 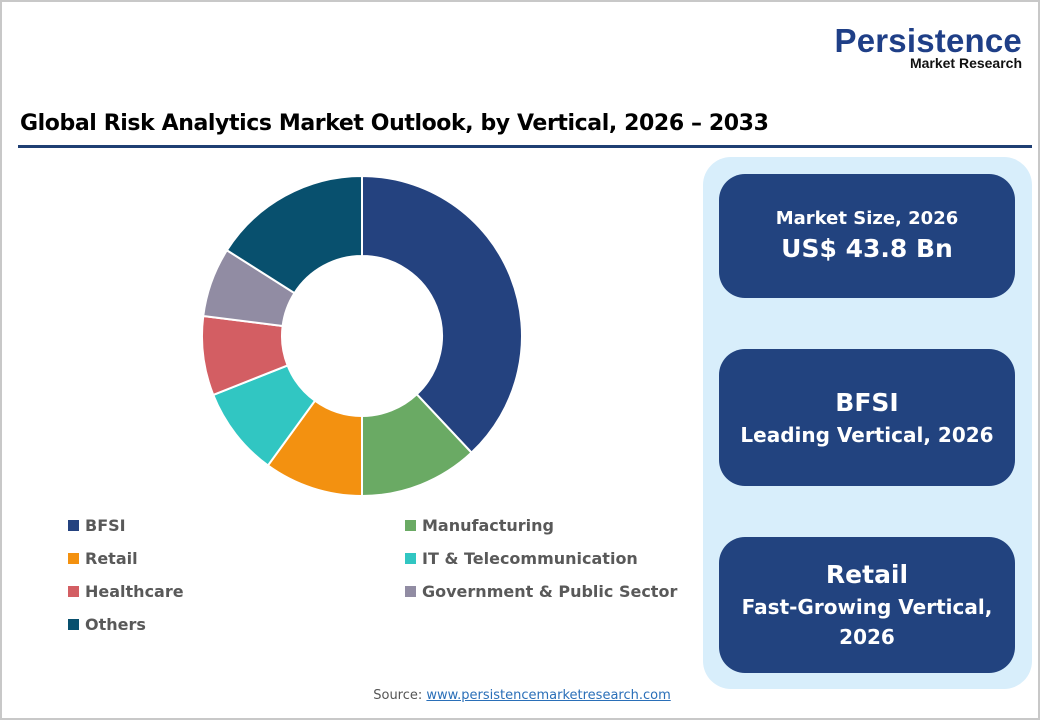 I want to click on donut-slice-bfsi, so click(x=442, y=314).